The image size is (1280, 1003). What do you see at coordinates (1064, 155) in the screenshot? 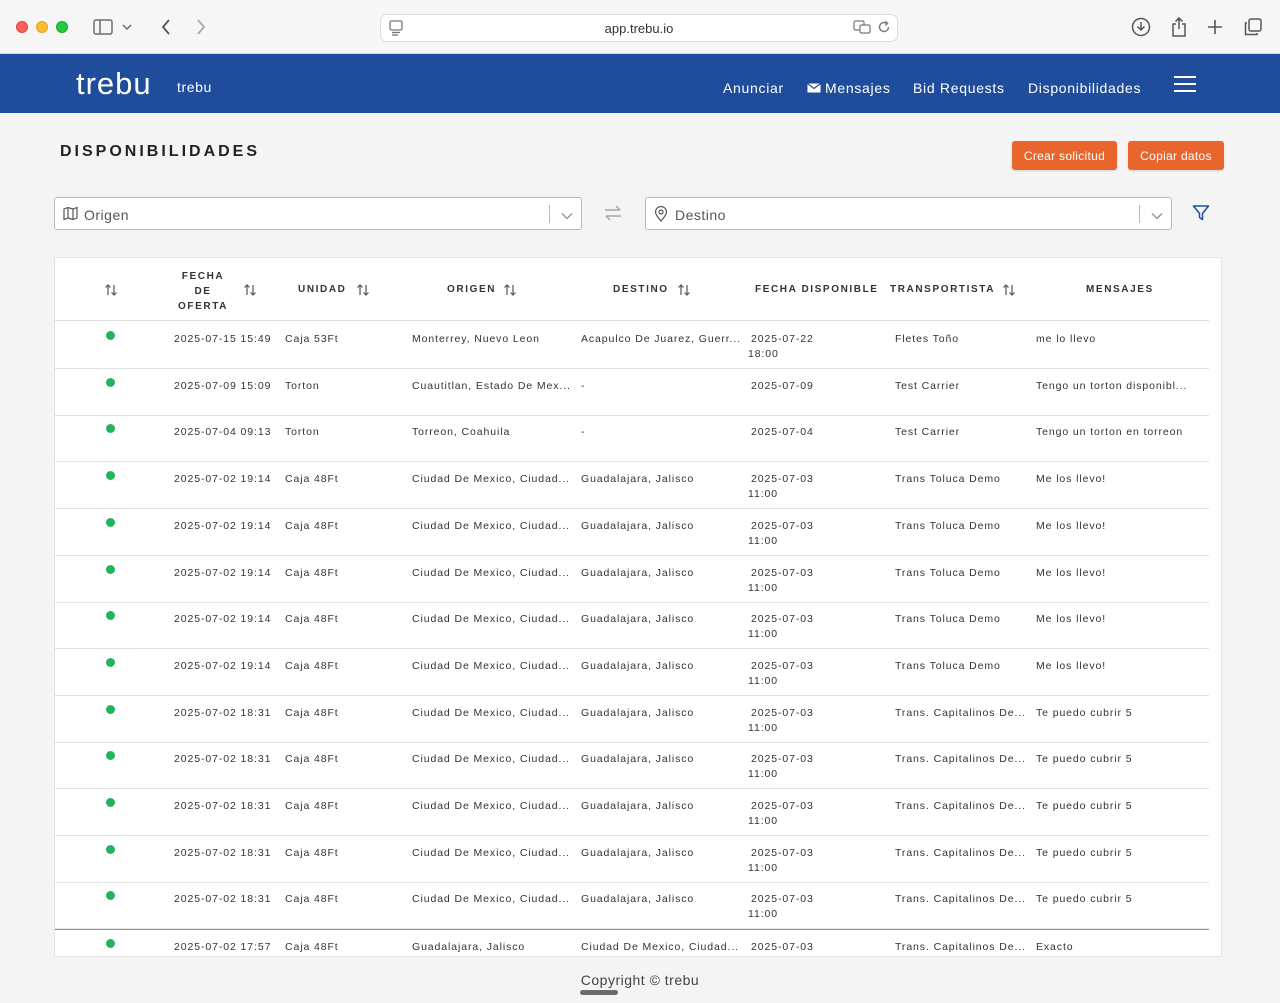
I see `create-request-button: Crear solicitud` at bounding box center [1064, 155].